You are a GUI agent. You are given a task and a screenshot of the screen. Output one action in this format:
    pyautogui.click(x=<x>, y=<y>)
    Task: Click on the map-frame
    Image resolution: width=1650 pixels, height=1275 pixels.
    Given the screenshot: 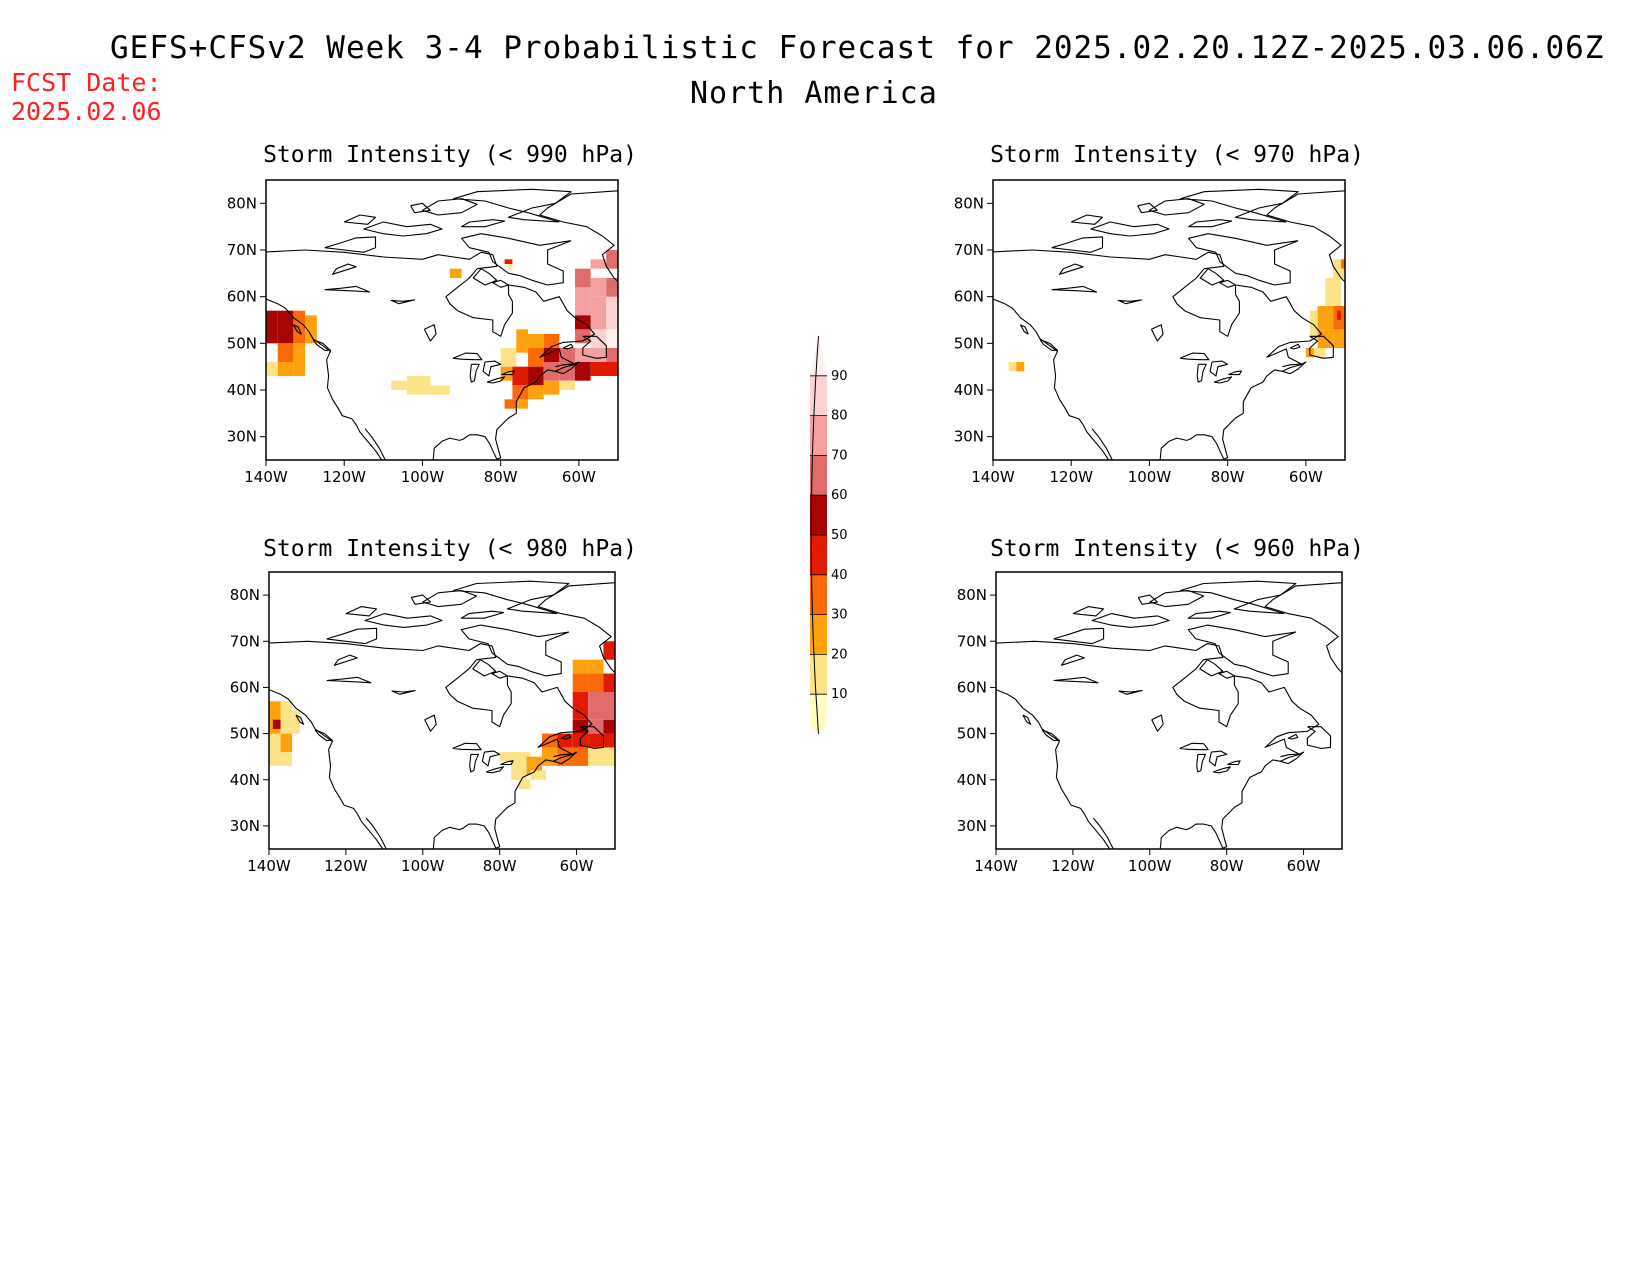 What is the action you would take?
    pyautogui.click(x=442, y=320)
    